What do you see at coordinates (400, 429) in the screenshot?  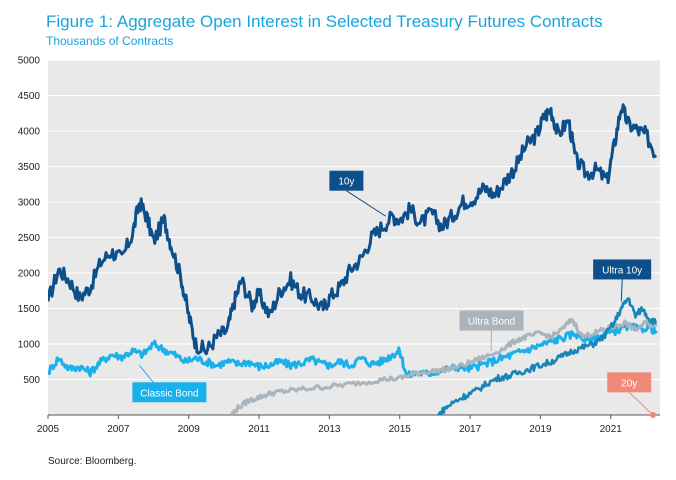 I see `x-tick-label: 2015` at bounding box center [400, 429].